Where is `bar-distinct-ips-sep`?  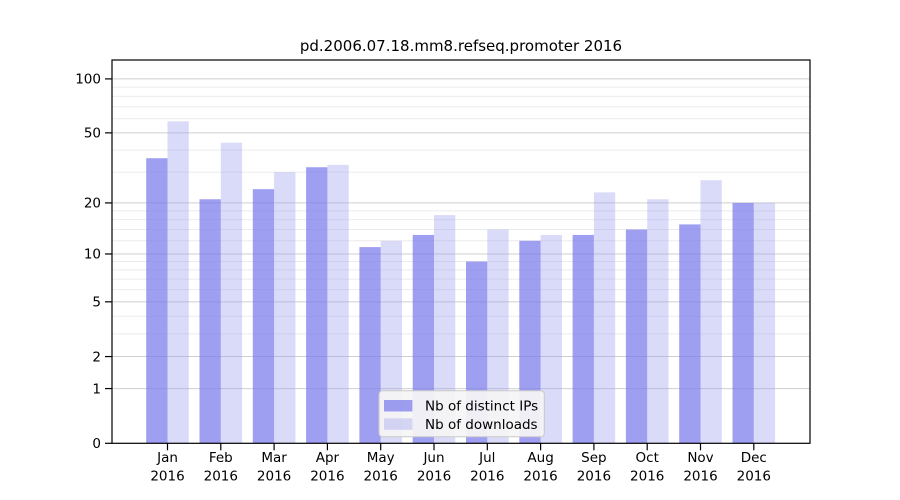 bar-distinct-ips-sep is located at coordinates (583, 339).